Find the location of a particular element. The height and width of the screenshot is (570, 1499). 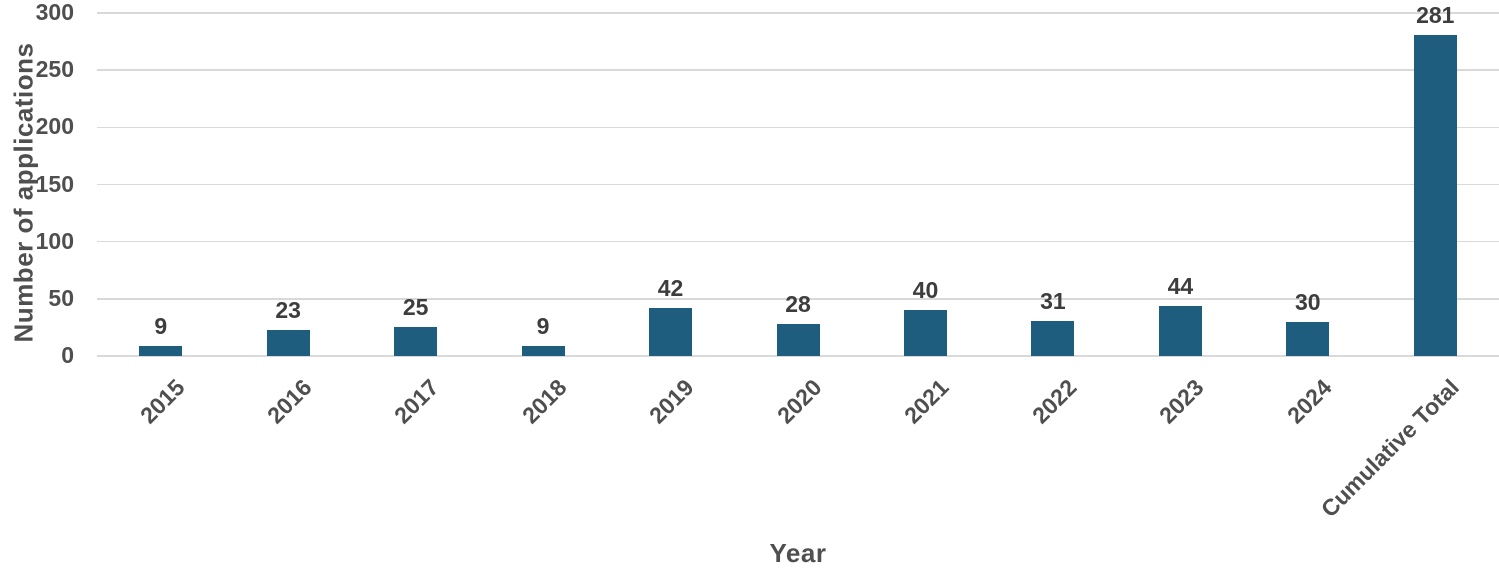

x-tick-label: 2018 is located at coordinates (544, 401).